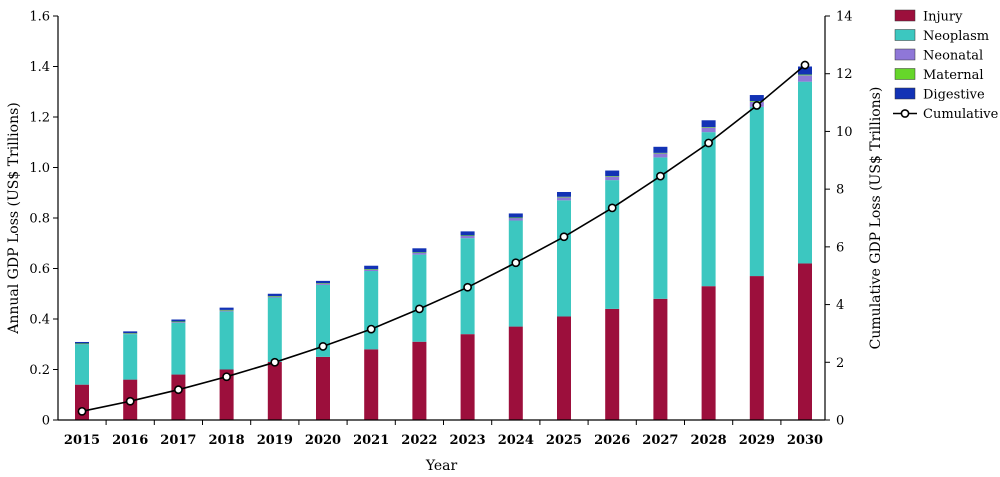  I want to click on legend-swatch-cumulative-marker, so click(905, 113).